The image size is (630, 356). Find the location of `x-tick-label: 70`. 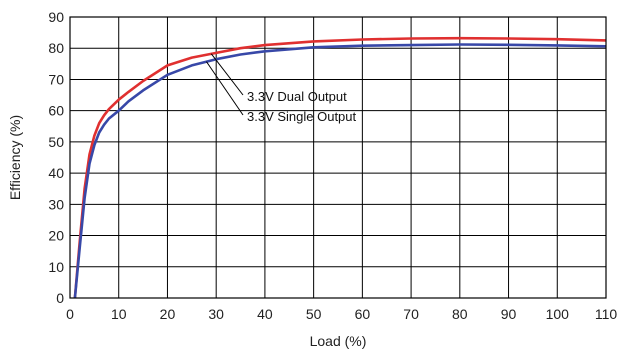

x-tick-label: 70 is located at coordinates (411, 314).